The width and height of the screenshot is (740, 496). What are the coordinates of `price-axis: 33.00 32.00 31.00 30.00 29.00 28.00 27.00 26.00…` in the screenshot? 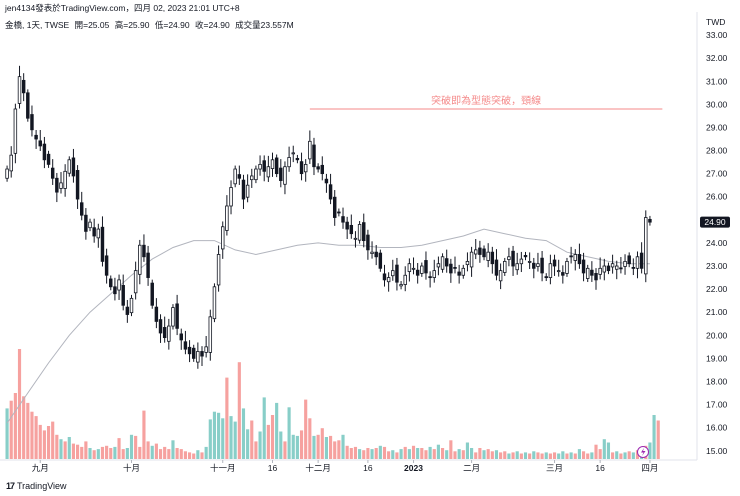 It's located at (717, 243).